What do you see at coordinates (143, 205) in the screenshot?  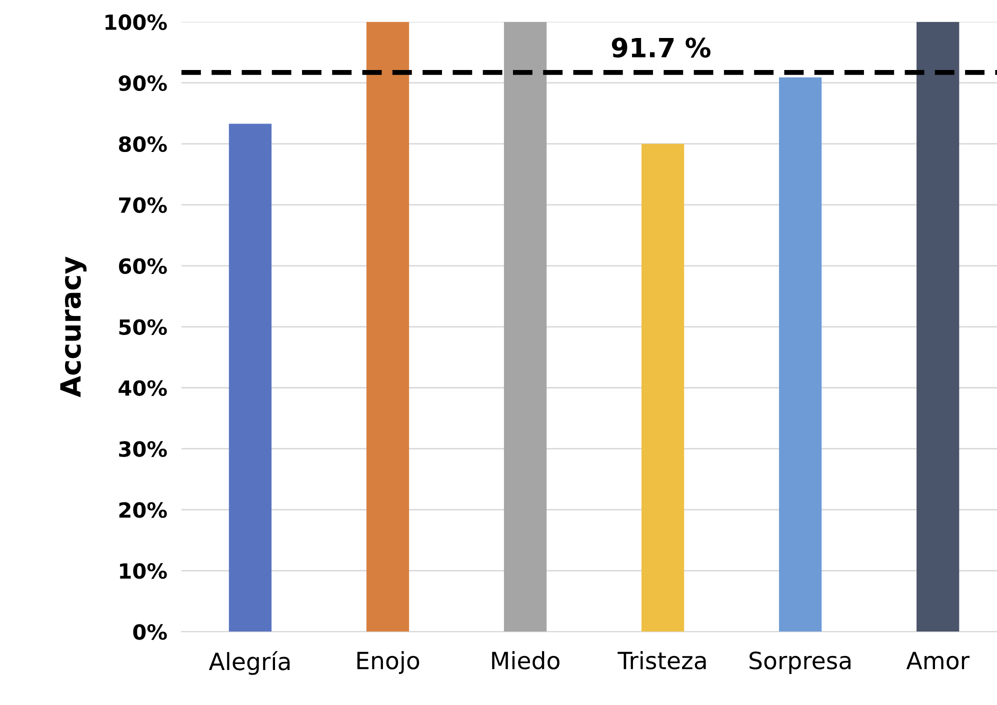 I see `y-tick-label: 70%` at bounding box center [143, 205].